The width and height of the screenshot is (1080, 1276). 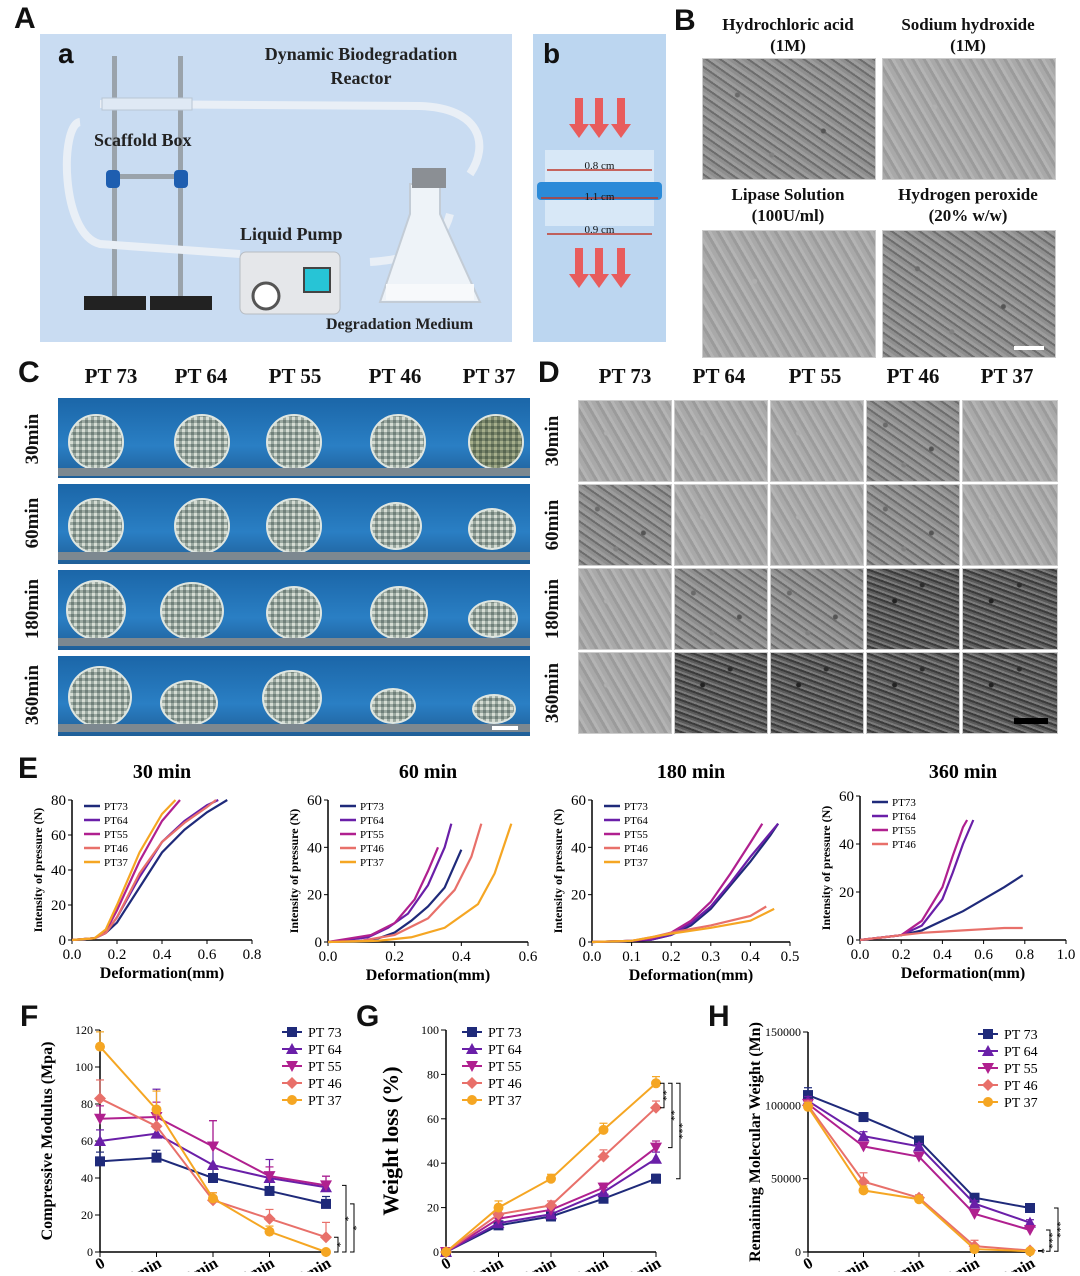 What do you see at coordinates (983, 955) in the screenshot?
I see `x-tick-label: 0.6` at bounding box center [983, 955].